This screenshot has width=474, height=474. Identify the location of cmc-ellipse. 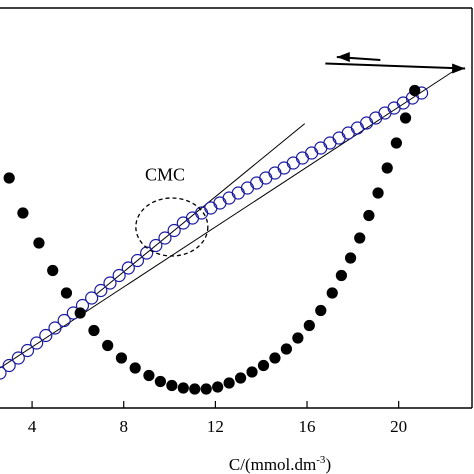
(172, 227).